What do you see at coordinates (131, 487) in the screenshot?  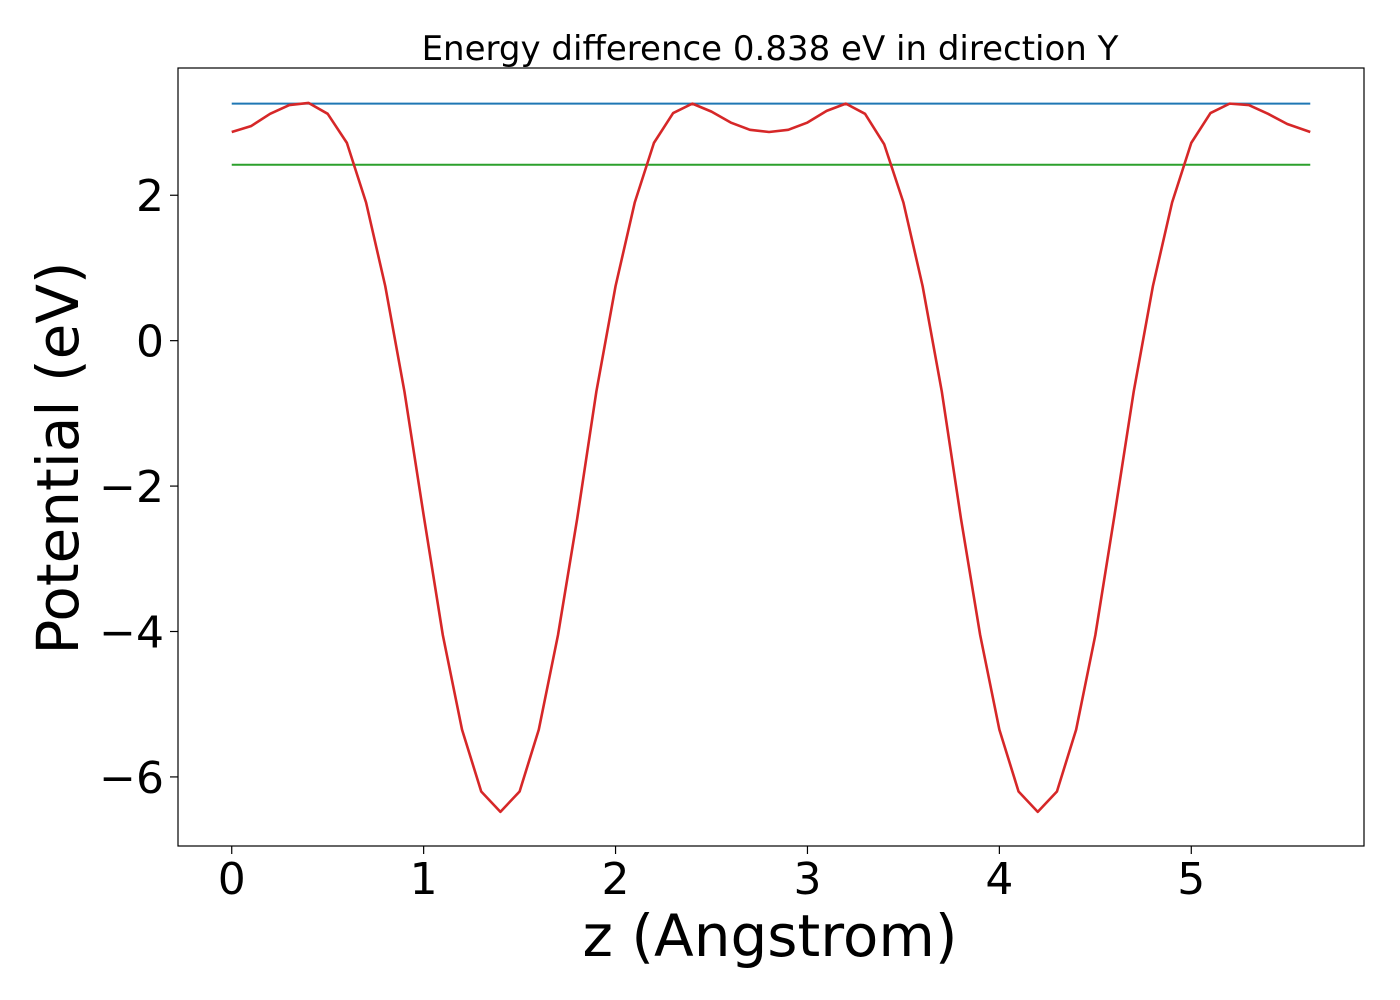 I see `y-tick-label: −2` at bounding box center [131, 487].